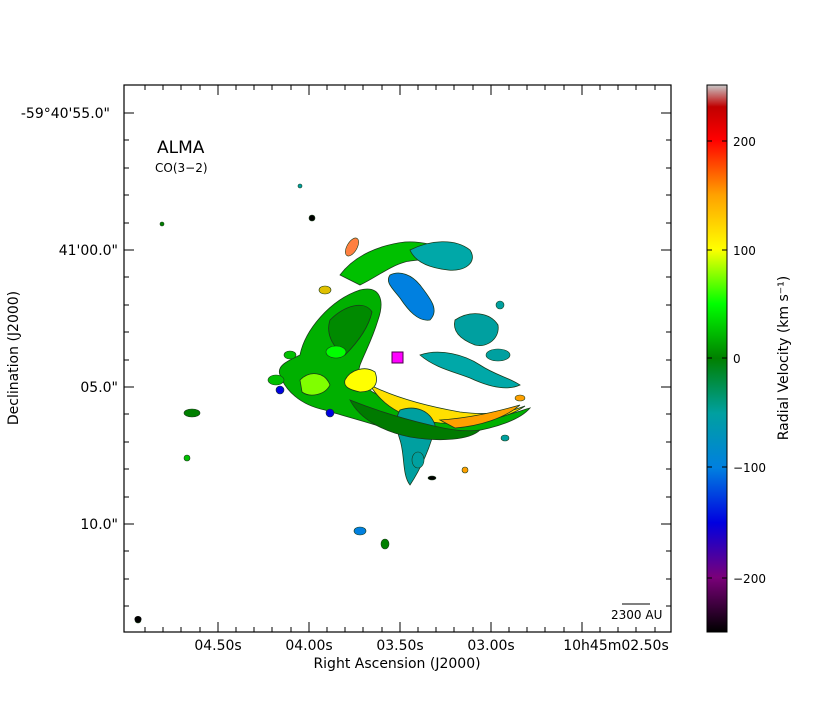 The image size is (830, 711). Describe the element at coordinates (99, 525) in the screenshot. I see `y-tick-label: 10.0"` at that location.